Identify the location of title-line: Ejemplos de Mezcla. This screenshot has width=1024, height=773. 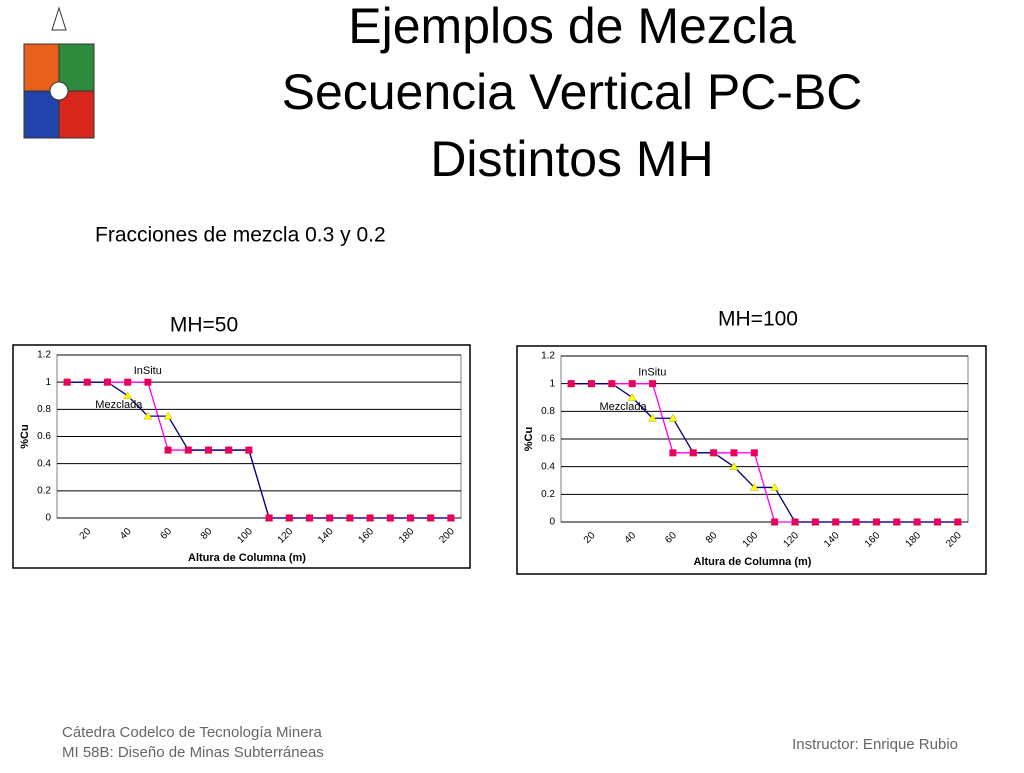
(572, 27).